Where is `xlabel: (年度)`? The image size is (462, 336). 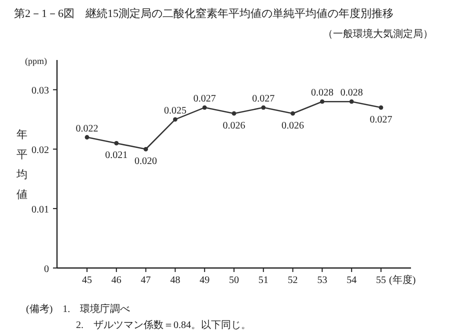 xlabel: (年度) is located at coordinates (402, 280).